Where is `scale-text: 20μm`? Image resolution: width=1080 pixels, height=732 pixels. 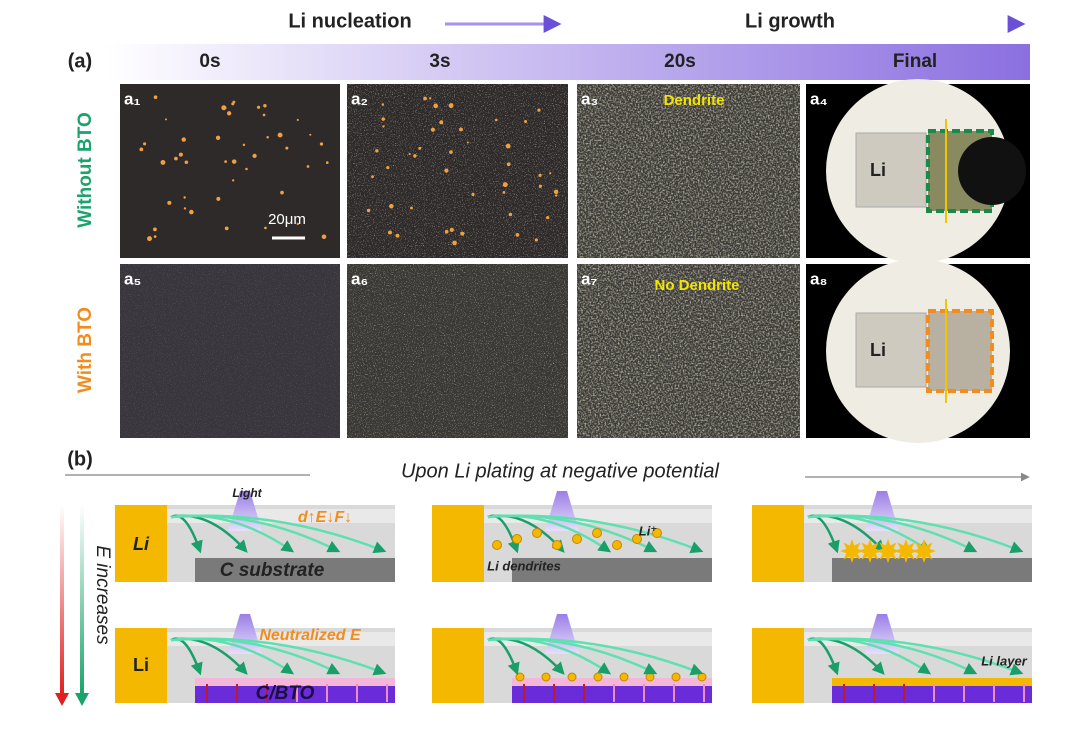
scale-text: 20μm is located at coordinates (287, 219).